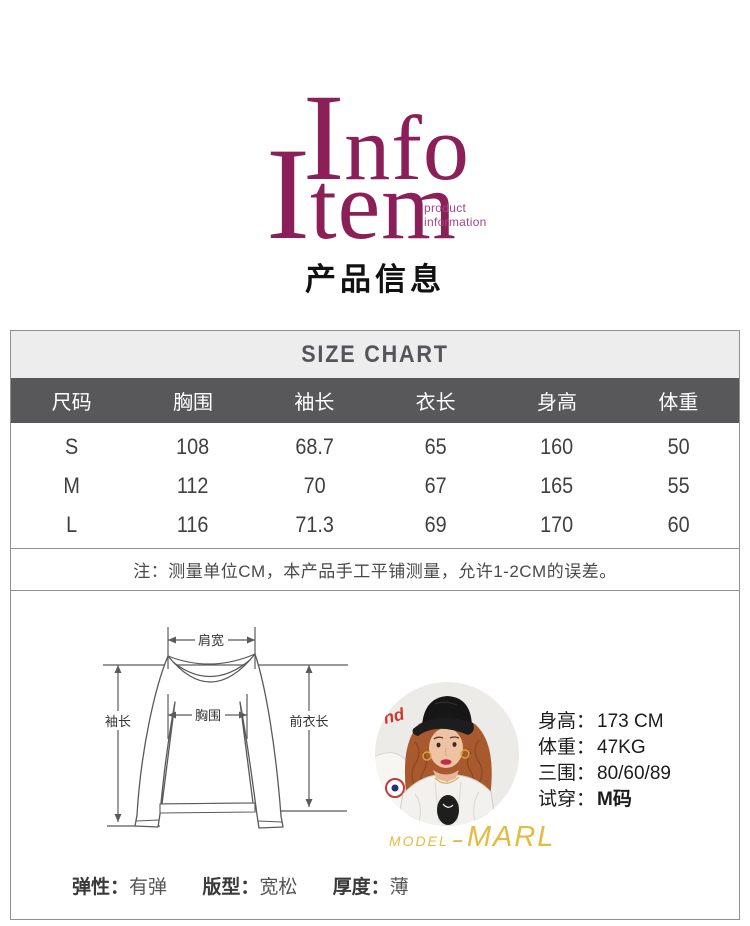 This screenshot has height=926, width=750. I want to click on chest-label: 胸围, so click(208, 715).